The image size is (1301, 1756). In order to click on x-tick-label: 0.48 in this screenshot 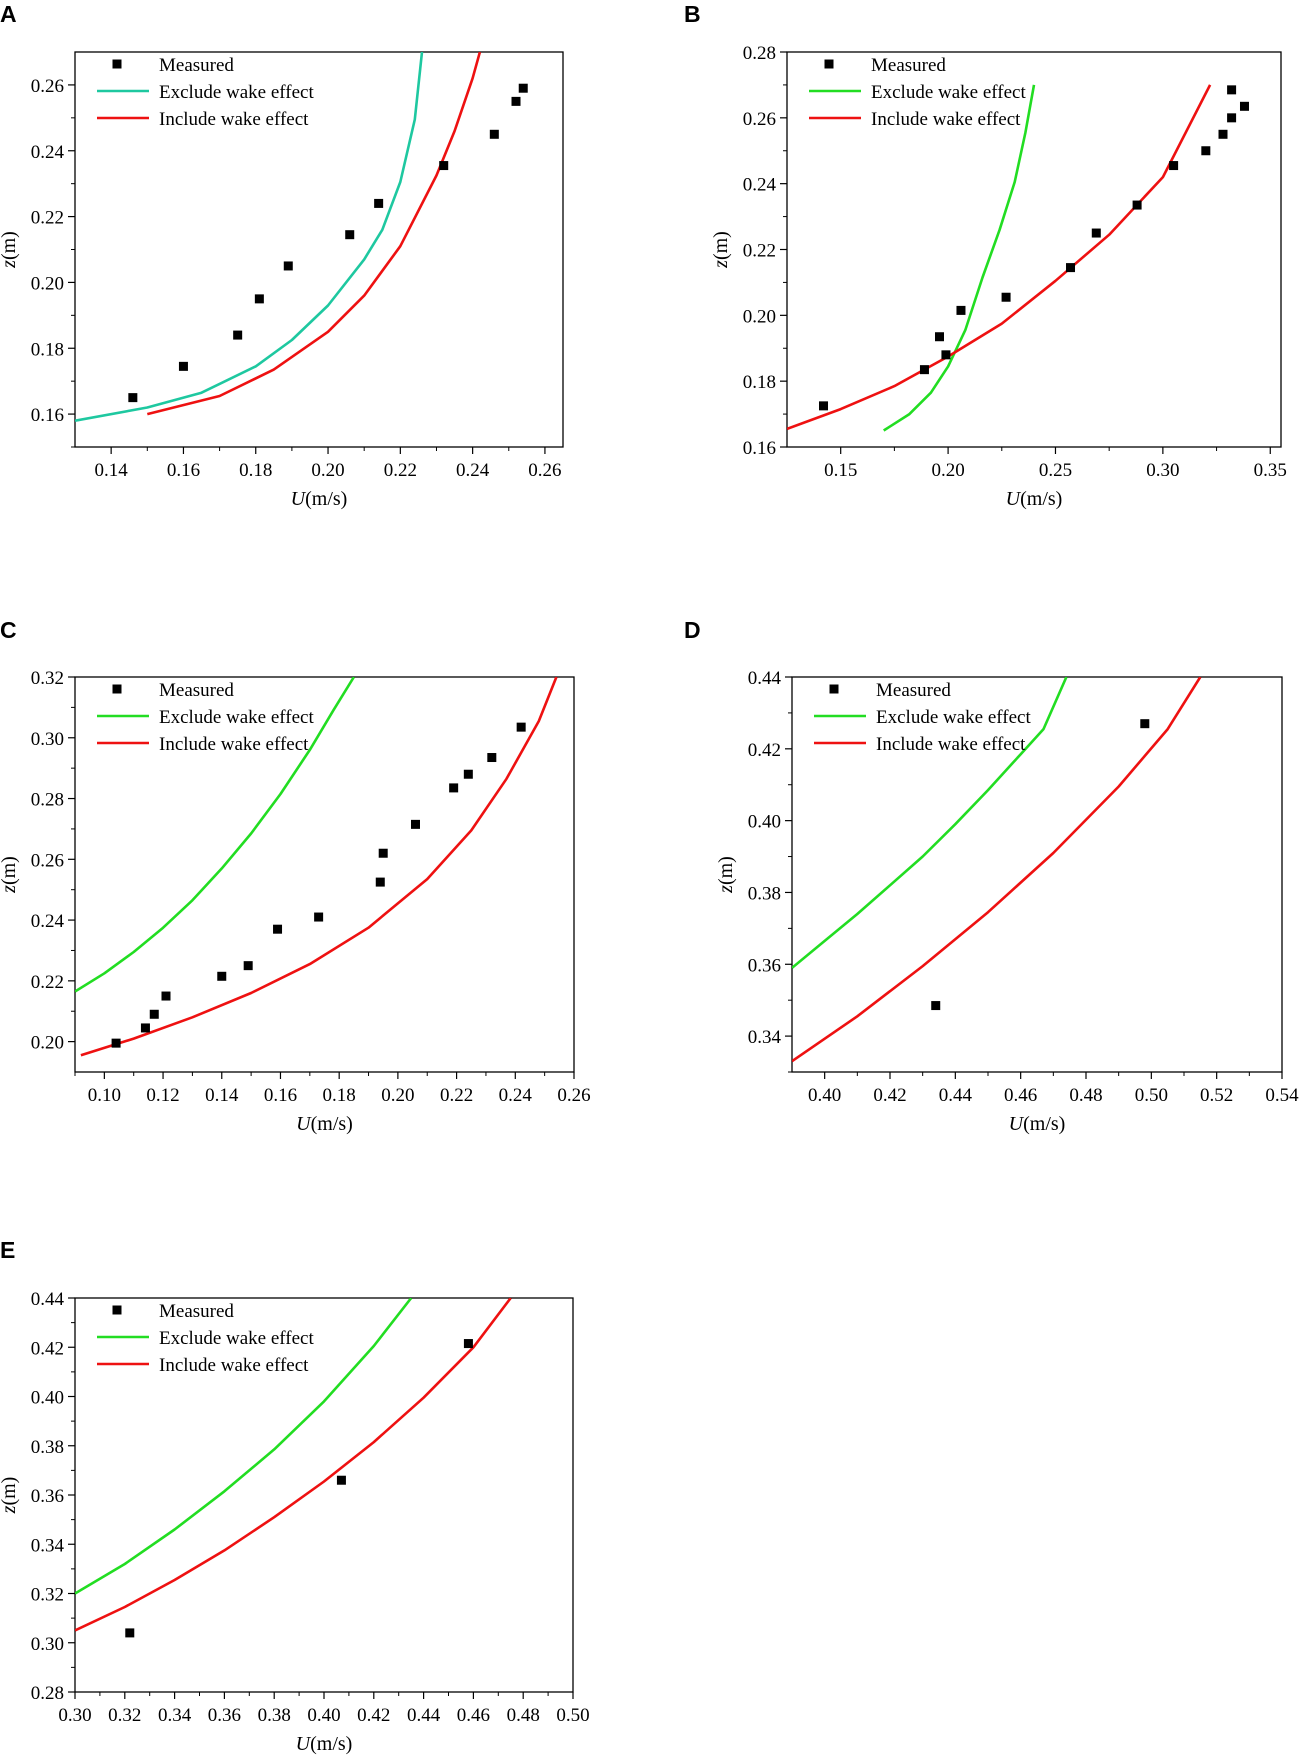, I will do `click(1085, 1095)`.